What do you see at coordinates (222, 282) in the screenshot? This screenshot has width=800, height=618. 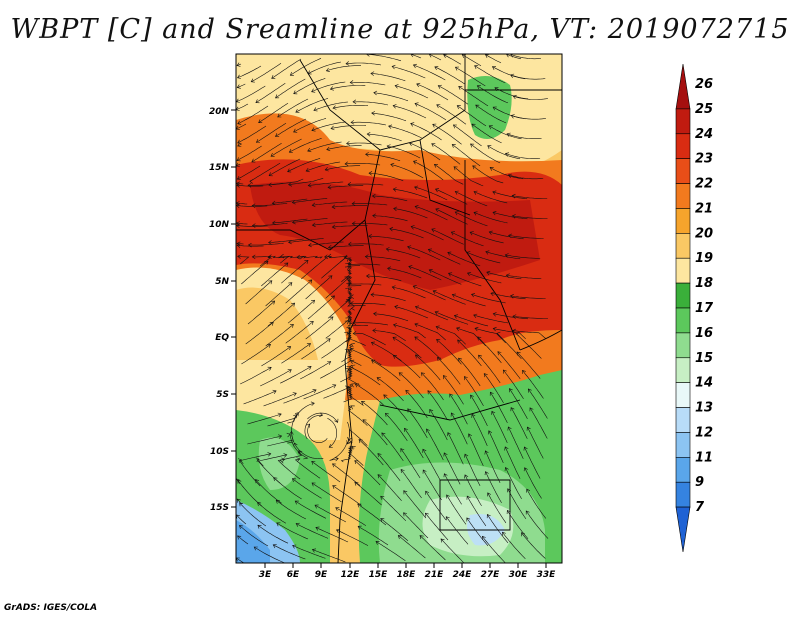 I see `lat-tick-5n: 5N` at bounding box center [222, 282].